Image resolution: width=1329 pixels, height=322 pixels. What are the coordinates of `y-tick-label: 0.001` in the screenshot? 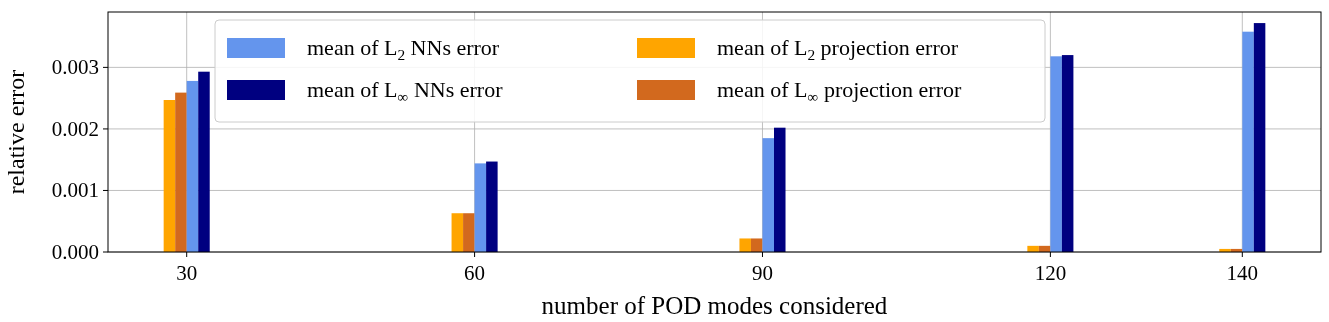 It's located at (75, 190).